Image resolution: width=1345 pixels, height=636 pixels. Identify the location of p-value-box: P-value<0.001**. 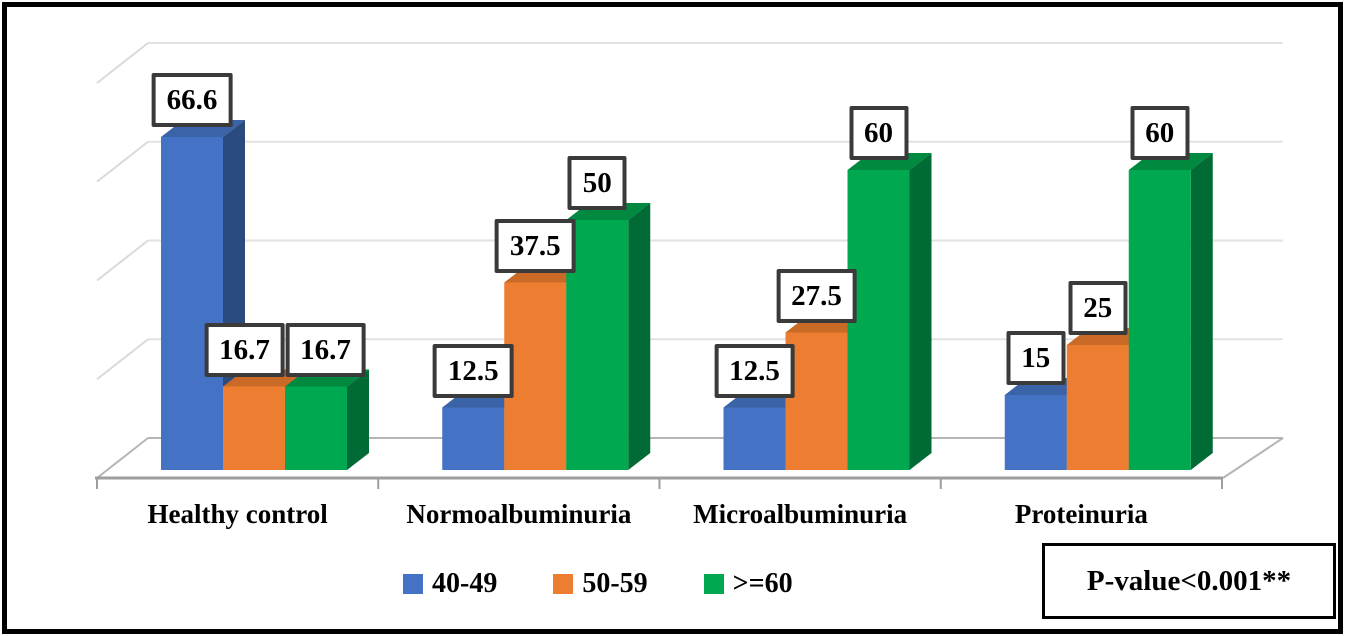
(1189, 581).